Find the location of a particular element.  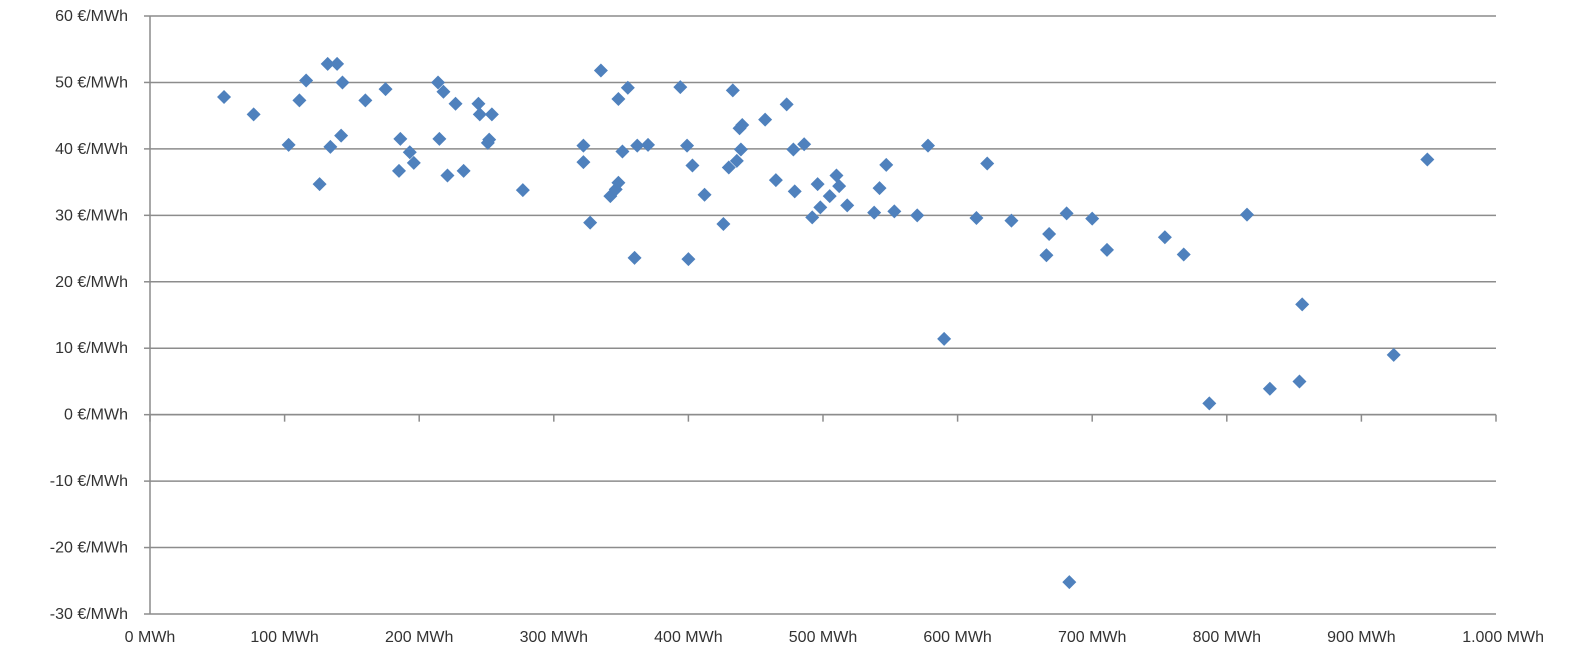

y-tick-label: 20 €/MWh is located at coordinates (91, 282).